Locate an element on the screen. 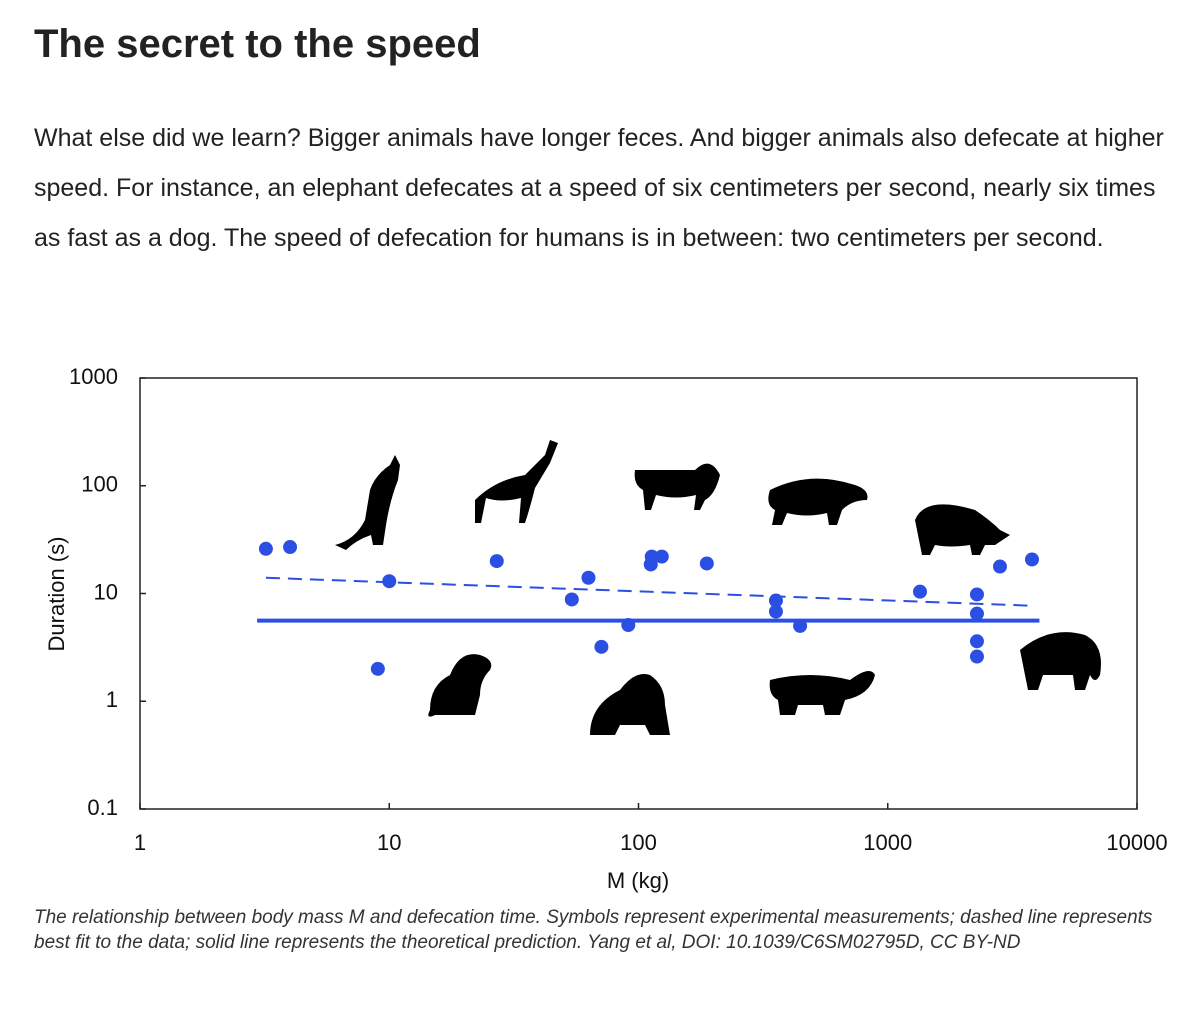 The width and height of the screenshot is (1200, 1019). y-tick-label: 1000 is located at coordinates (93, 376).